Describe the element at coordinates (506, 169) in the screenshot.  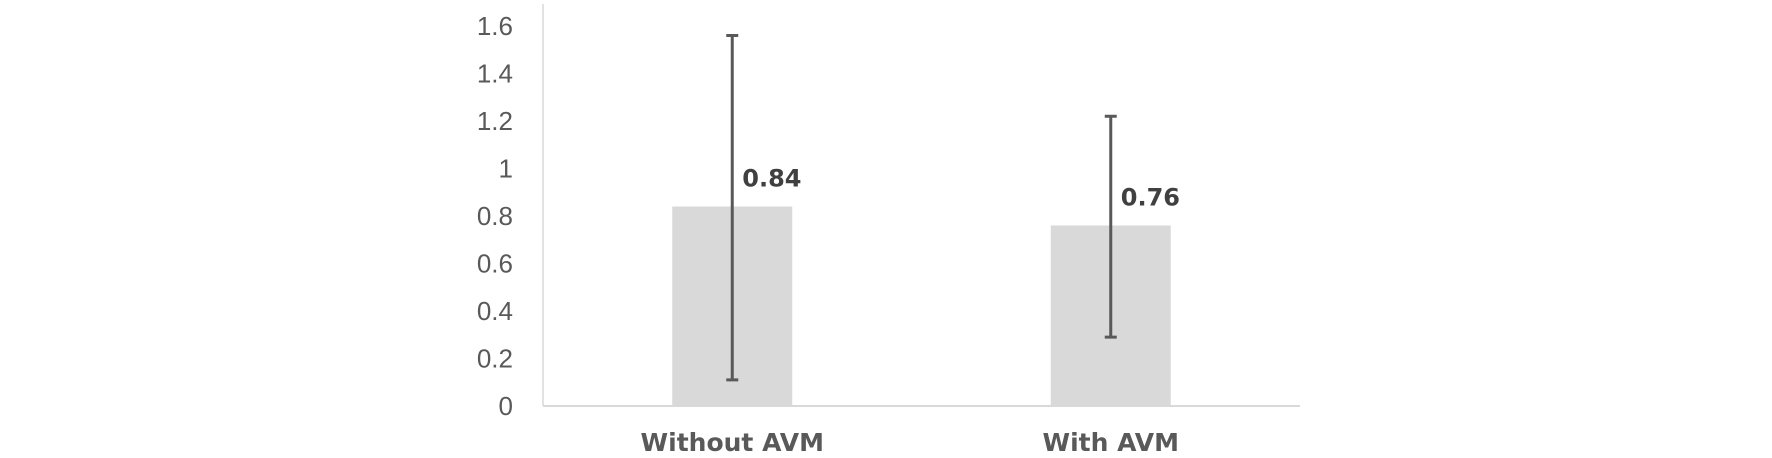
I see `y-tick-label: 1` at that location.